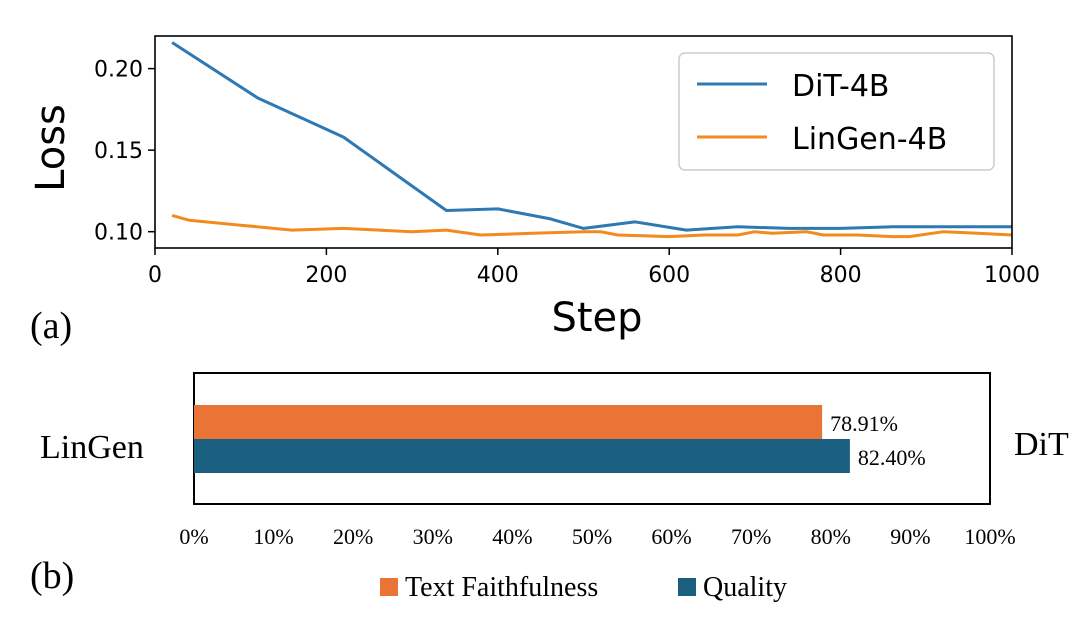 Image resolution: width=1080 pixels, height=628 pixels. What do you see at coordinates (669, 275) in the screenshot?
I see `x-tick-label: 600` at bounding box center [669, 275].